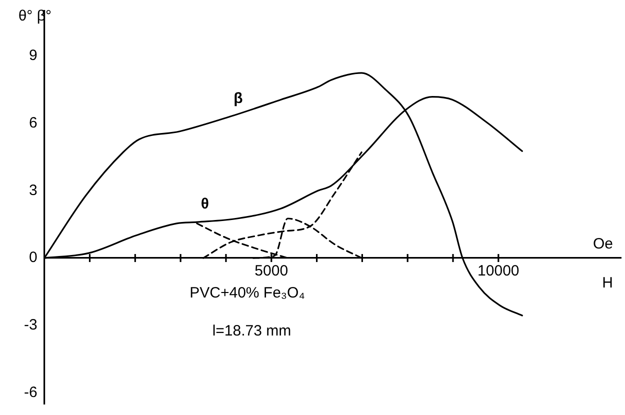 This screenshot has height=415, width=625. What do you see at coordinates (33, 123) in the screenshot?
I see `y-tick-label: 6` at bounding box center [33, 123].